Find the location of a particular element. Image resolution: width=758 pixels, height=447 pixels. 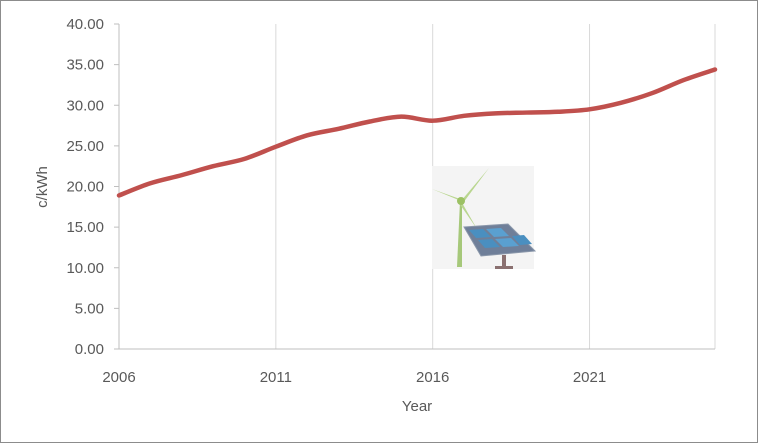

y-tick-label: 35.00 is located at coordinates (85, 65).